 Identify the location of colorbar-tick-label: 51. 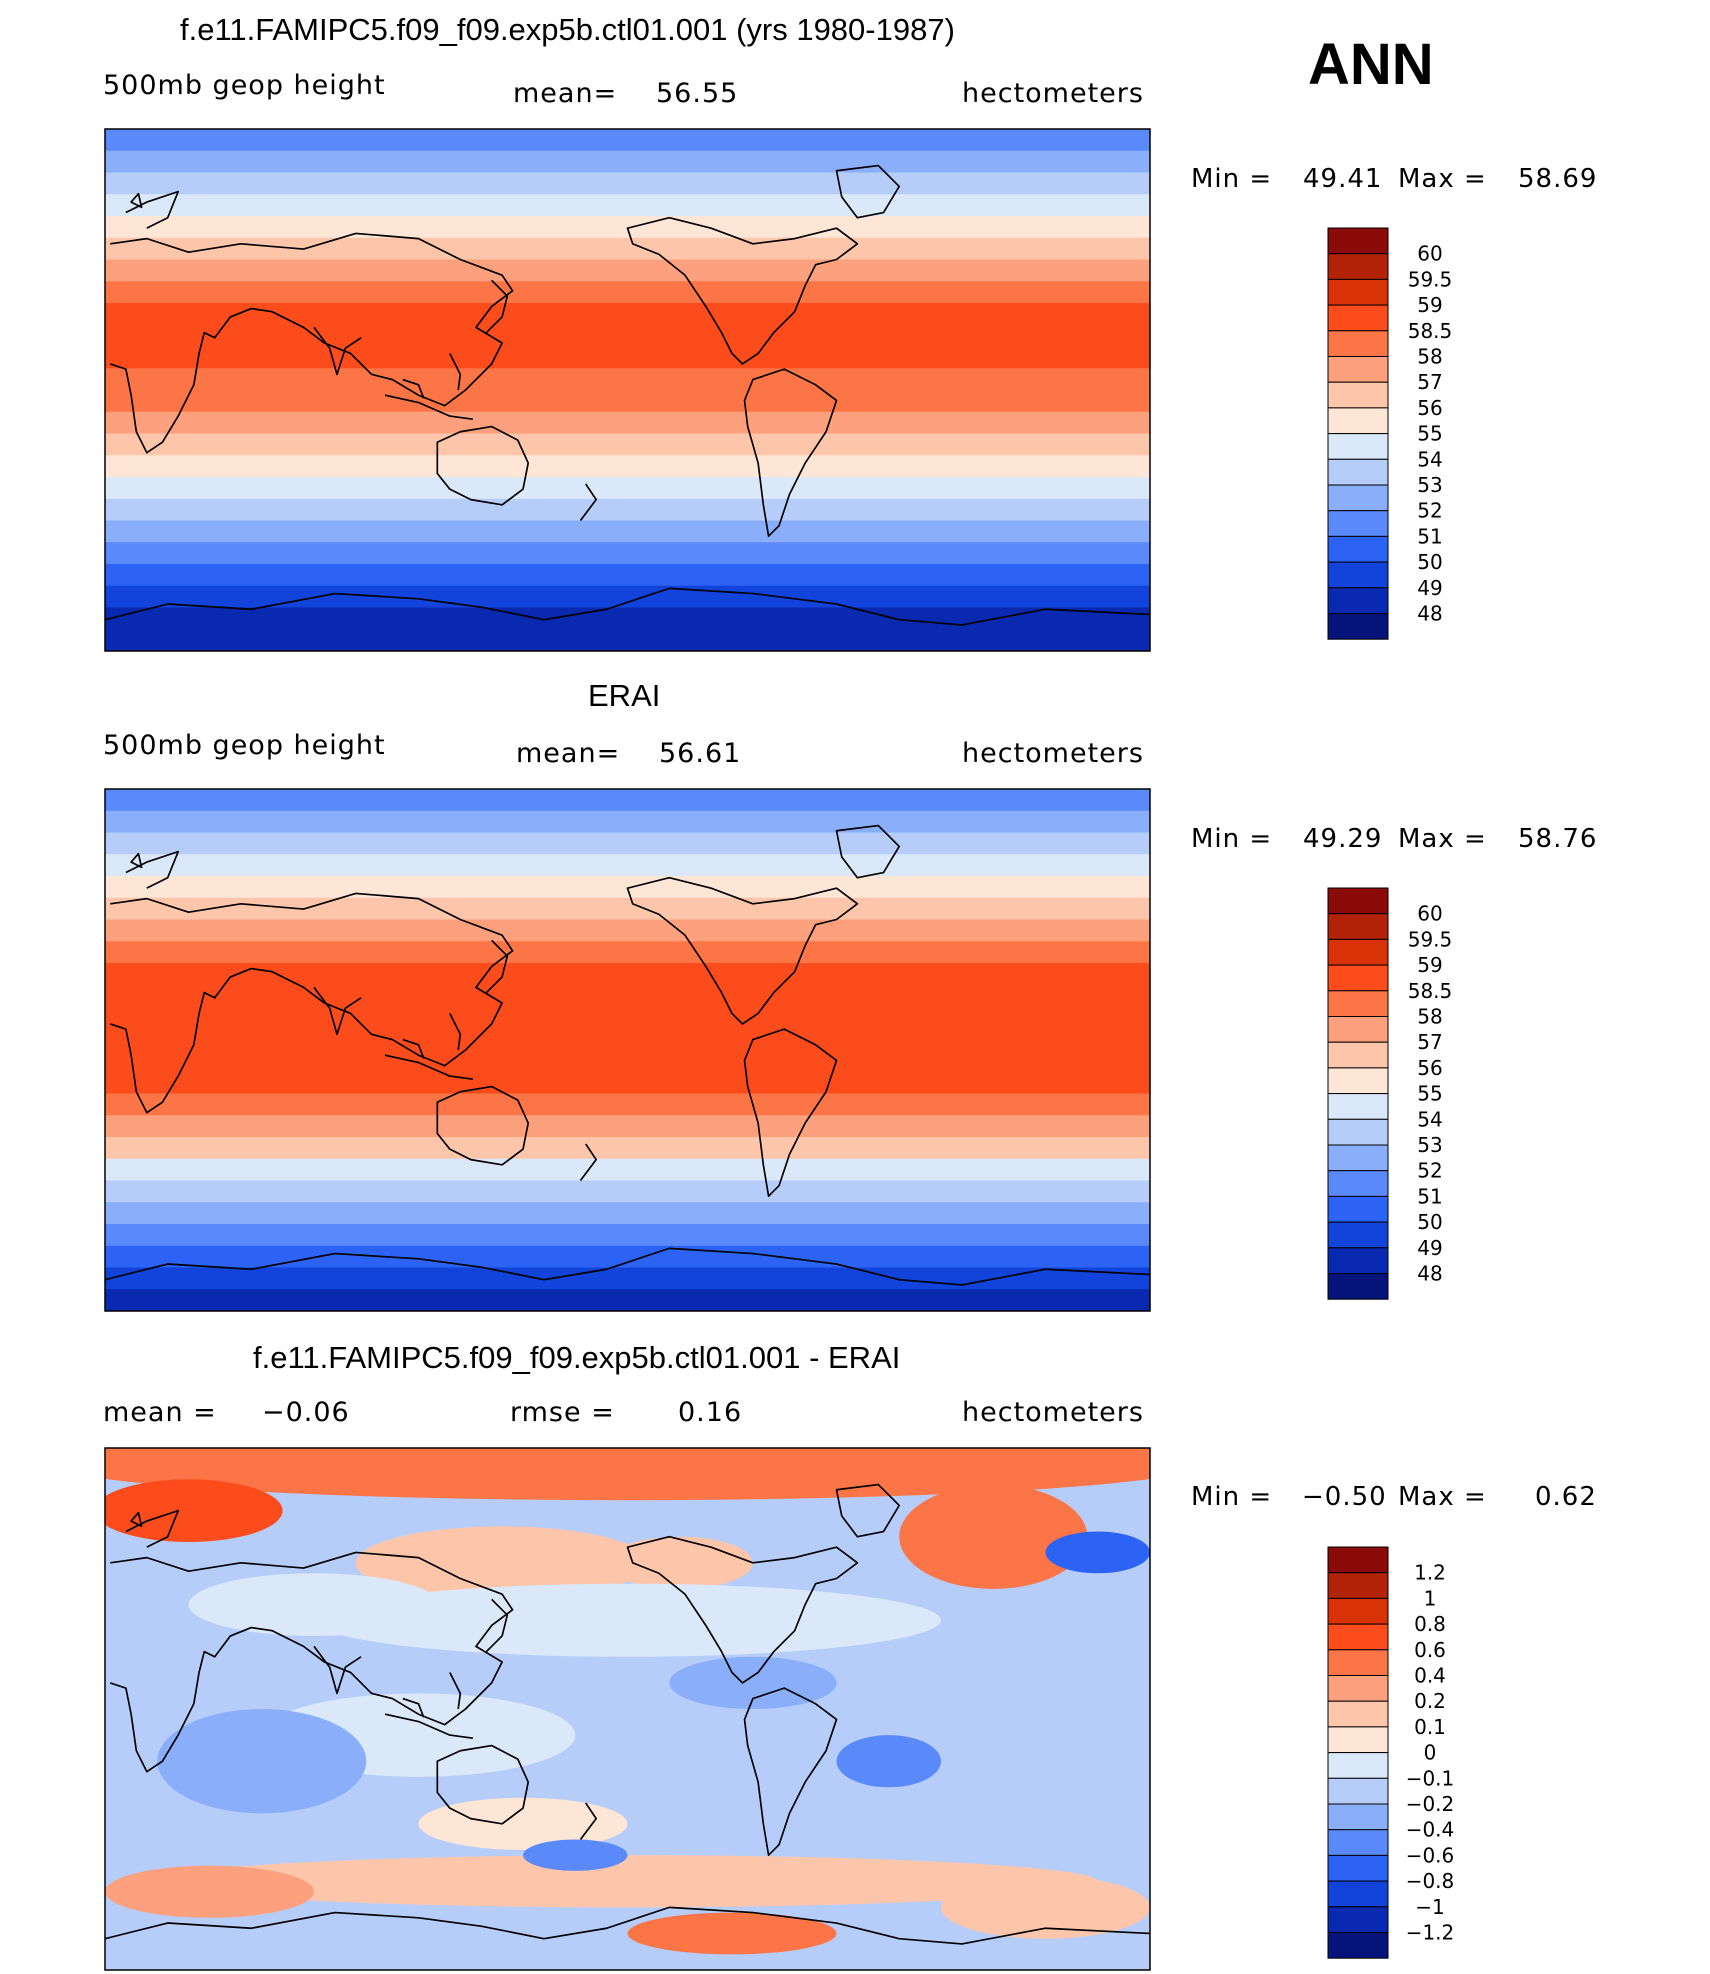
(1429, 536).